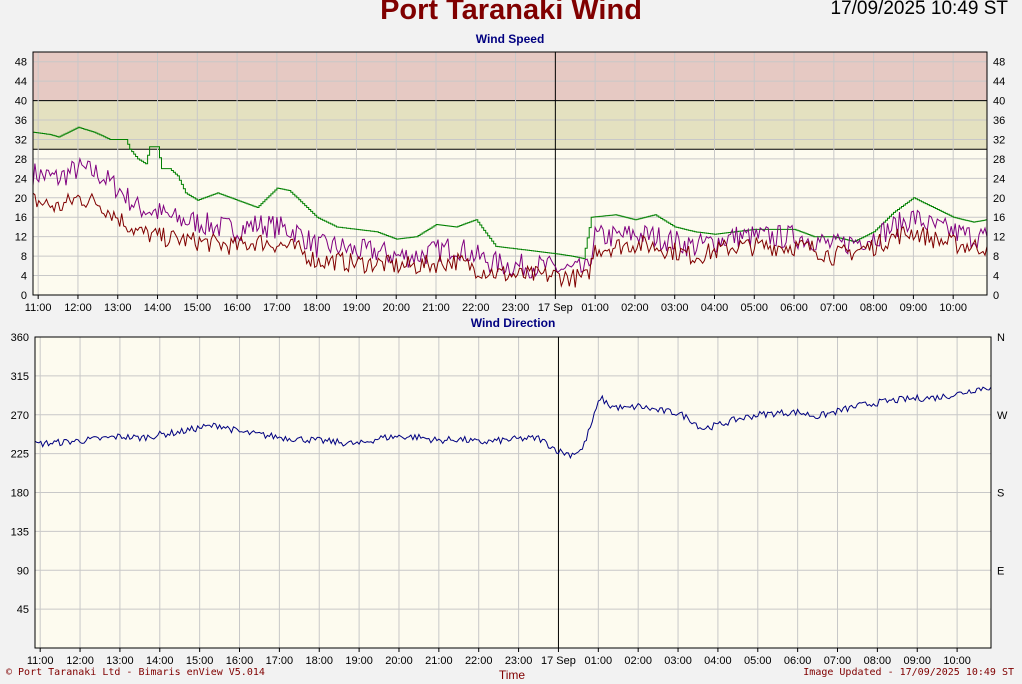 The height and width of the screenshot is (684, 1022). Describe the element at coordinates (21, 238) in the screenshot. I see `y-tick-label: 12` at that location.